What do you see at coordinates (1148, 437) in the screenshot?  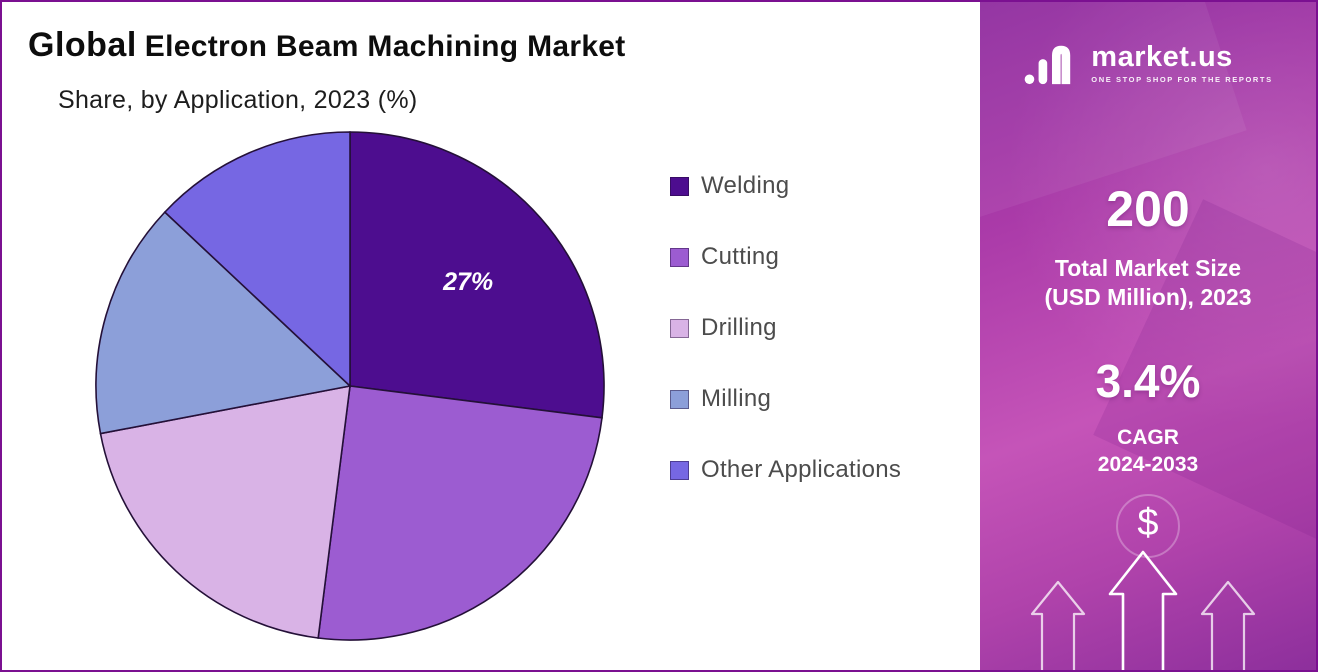 I see `cagr-label-line1: CAGR` at bounding box center [1148, 437].